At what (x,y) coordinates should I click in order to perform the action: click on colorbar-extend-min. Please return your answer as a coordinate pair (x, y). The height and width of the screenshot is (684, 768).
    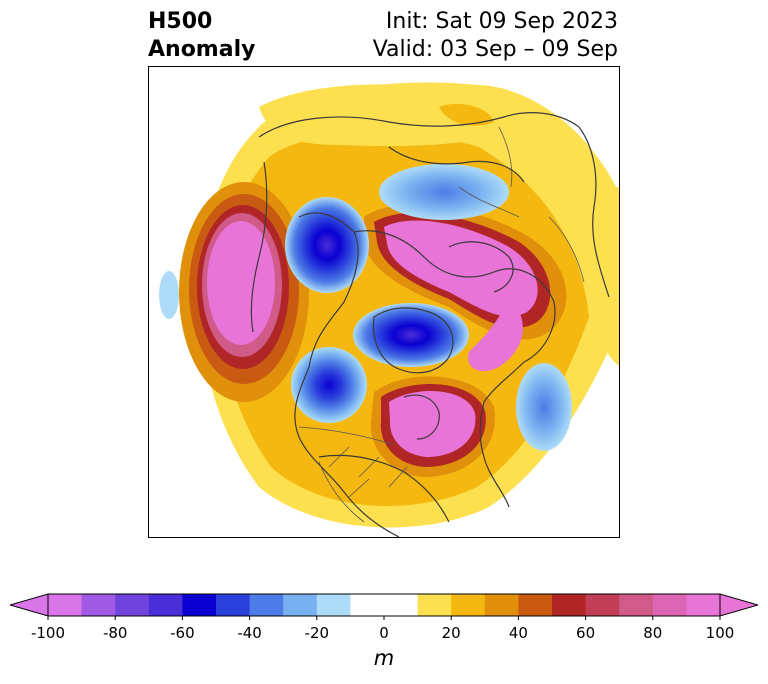
    Looking at the image, I should click on (29, 605).